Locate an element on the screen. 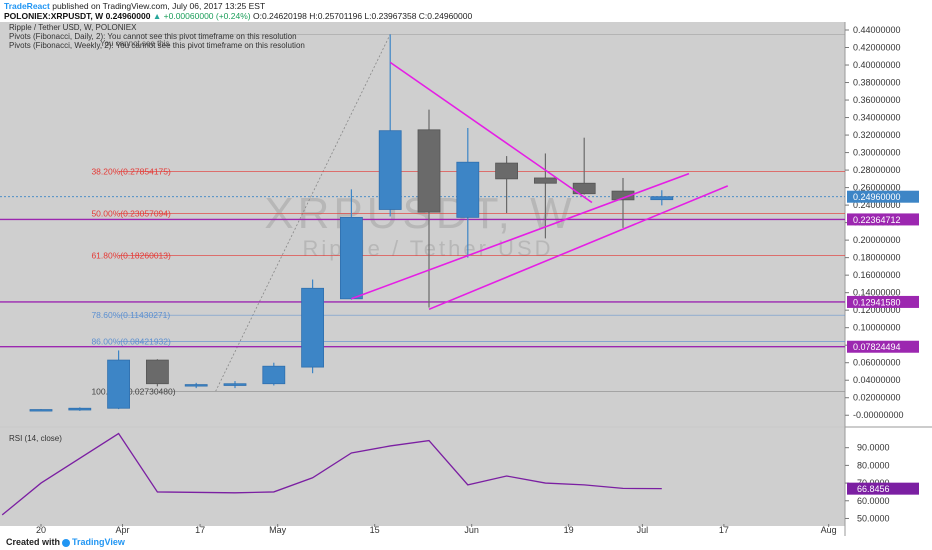 The width and height of the screenshot is (932, 550). symbol-label: POLONIEX:XRPUSDT, W is located at coordinates (54, 16).